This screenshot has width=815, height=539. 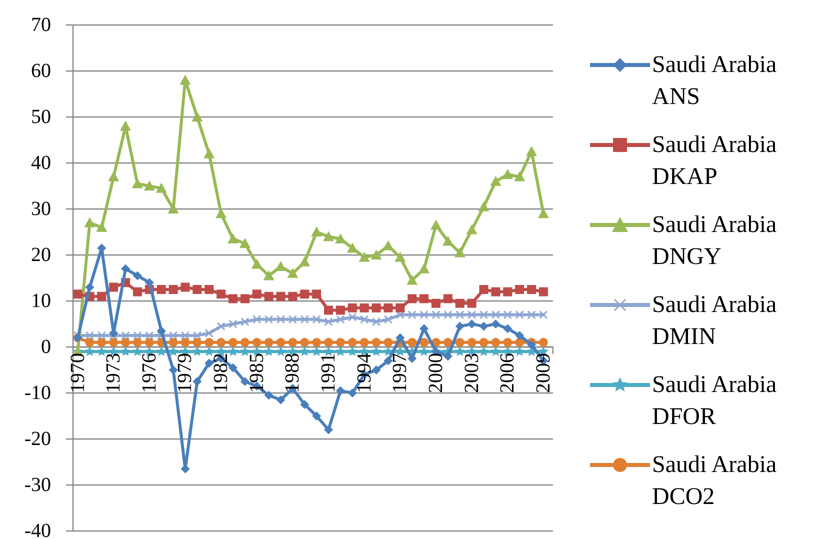 What do you see at coordinates (714, 401) in the screenshot?
I see `legend-label: Saudi Arabia DFOR` at bounding box center [714, 401].